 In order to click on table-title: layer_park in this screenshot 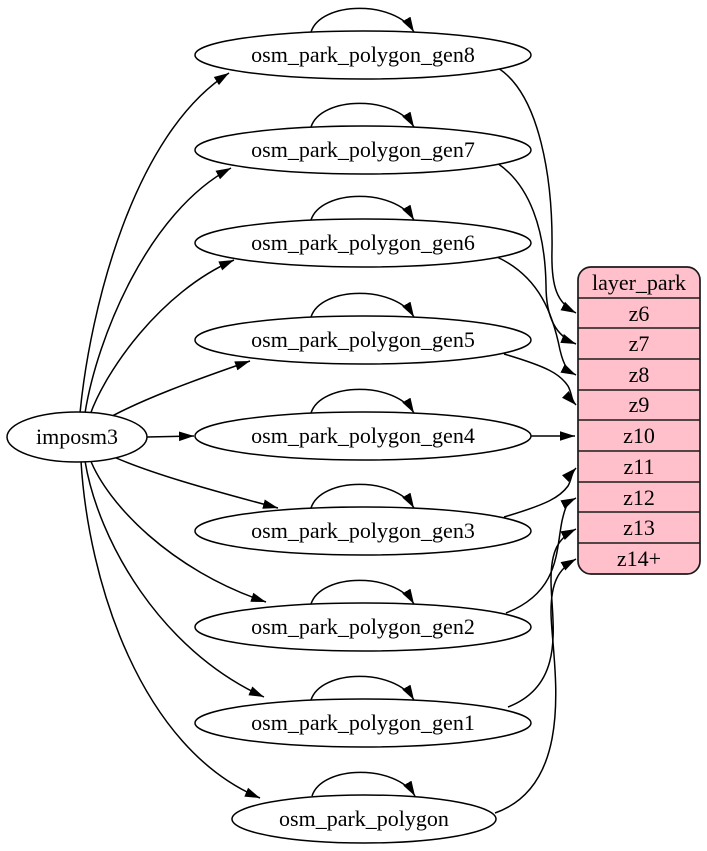, I will do `click(639, 282)`.